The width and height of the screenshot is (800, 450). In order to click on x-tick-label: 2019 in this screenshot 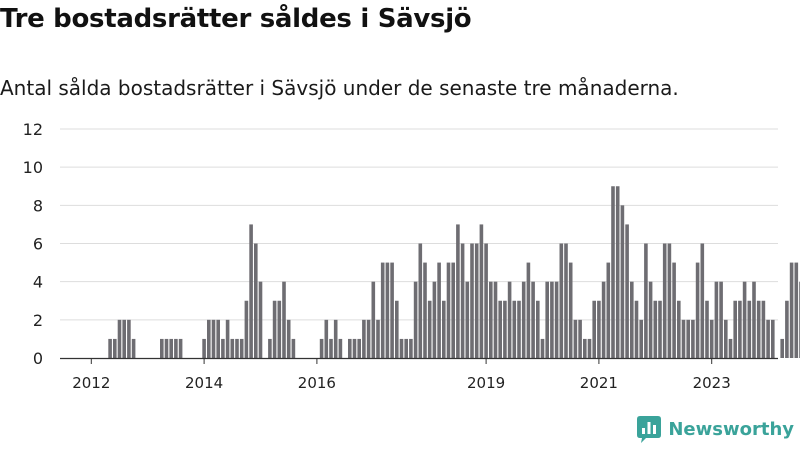, I will do `click(486, 383)`.